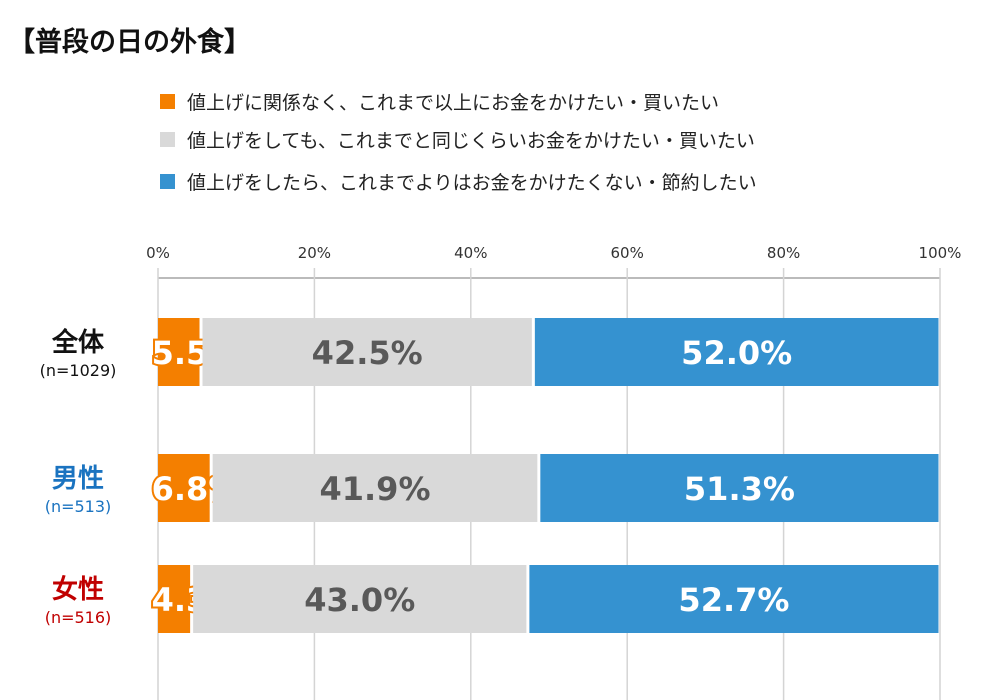  What do you see at coordinates (627, 253) in the screenshot?
I see `tick-label: 60%` at bounding box center [627, 253].